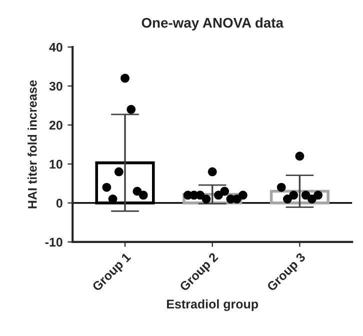 Image resolution: width=363 pixels, height=336 pixels. Describe the element at coordinates (55, 47) in the screenshot. I see `y-tick-label: 40` at that location.